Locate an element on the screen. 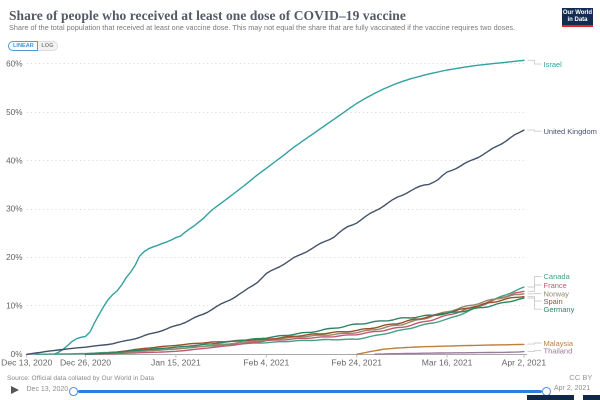 Image resolution: width=600 pixels, height=400 pixels. svg-text: Dec 13, 2020 is located at coordinates (26, 362).